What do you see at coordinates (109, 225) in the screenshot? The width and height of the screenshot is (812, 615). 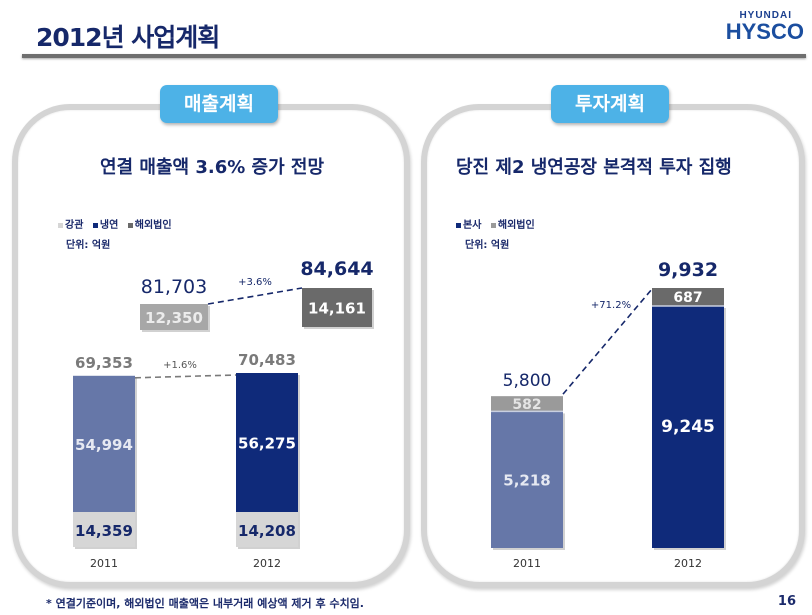 I see `legend-label: 냉연` at bounding box center [109, 225].